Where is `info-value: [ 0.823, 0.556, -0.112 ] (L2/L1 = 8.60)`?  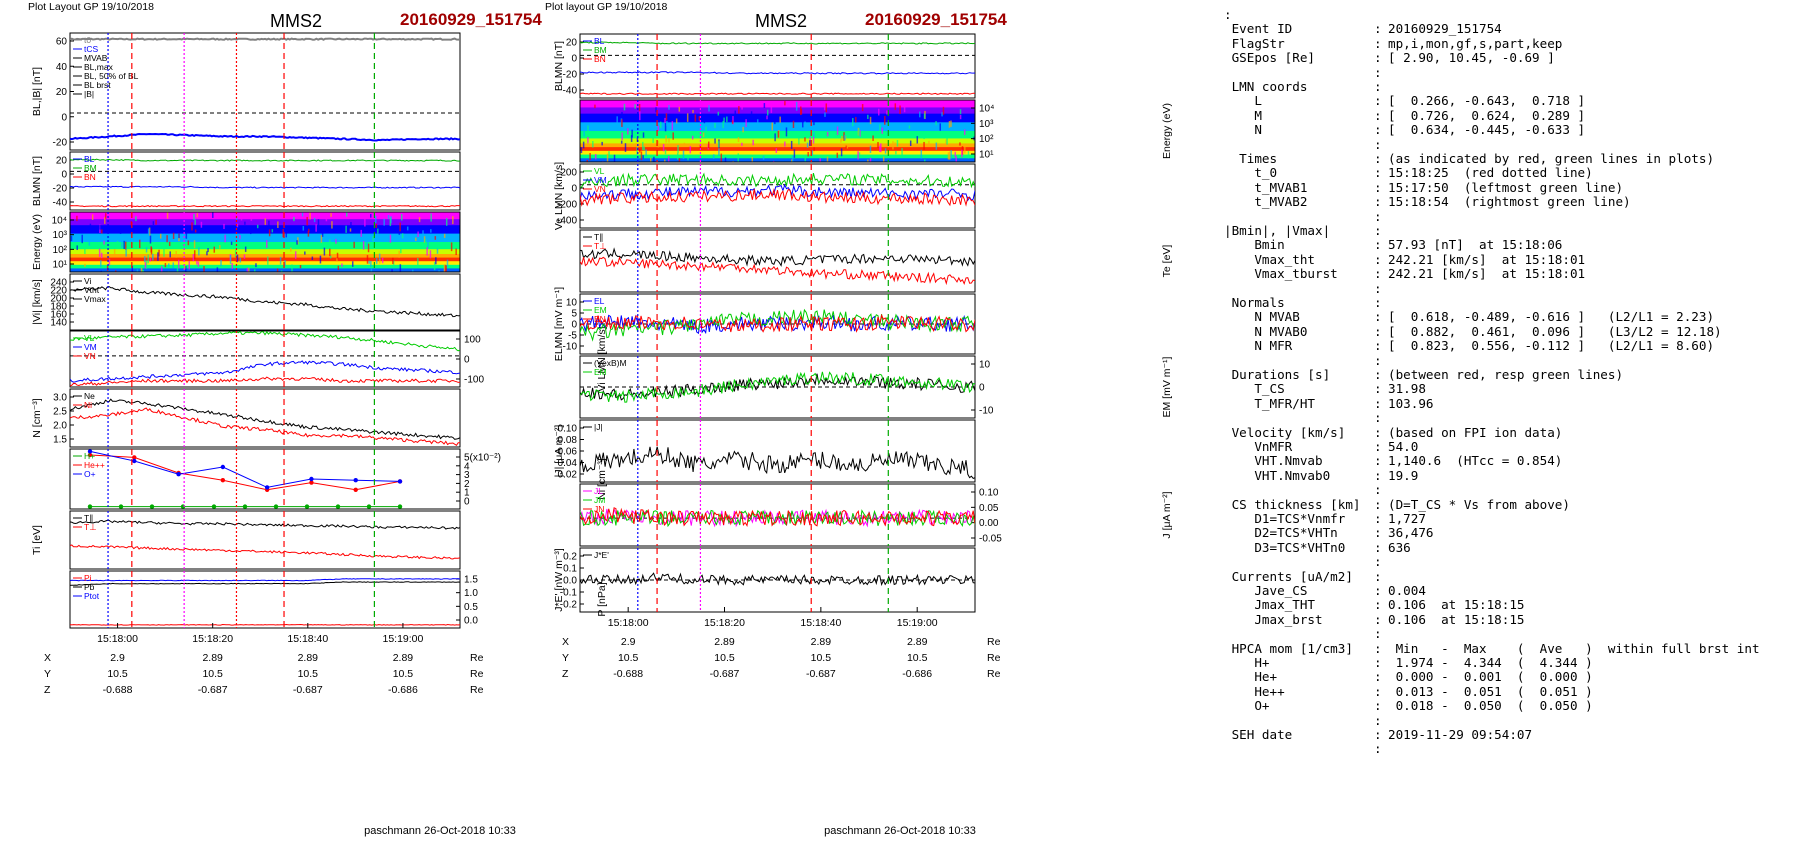 info-value: [ 0.823, 0.556, -0.112 ] (L2/L1 = 8.60) is located at coordinates (1551, 346).